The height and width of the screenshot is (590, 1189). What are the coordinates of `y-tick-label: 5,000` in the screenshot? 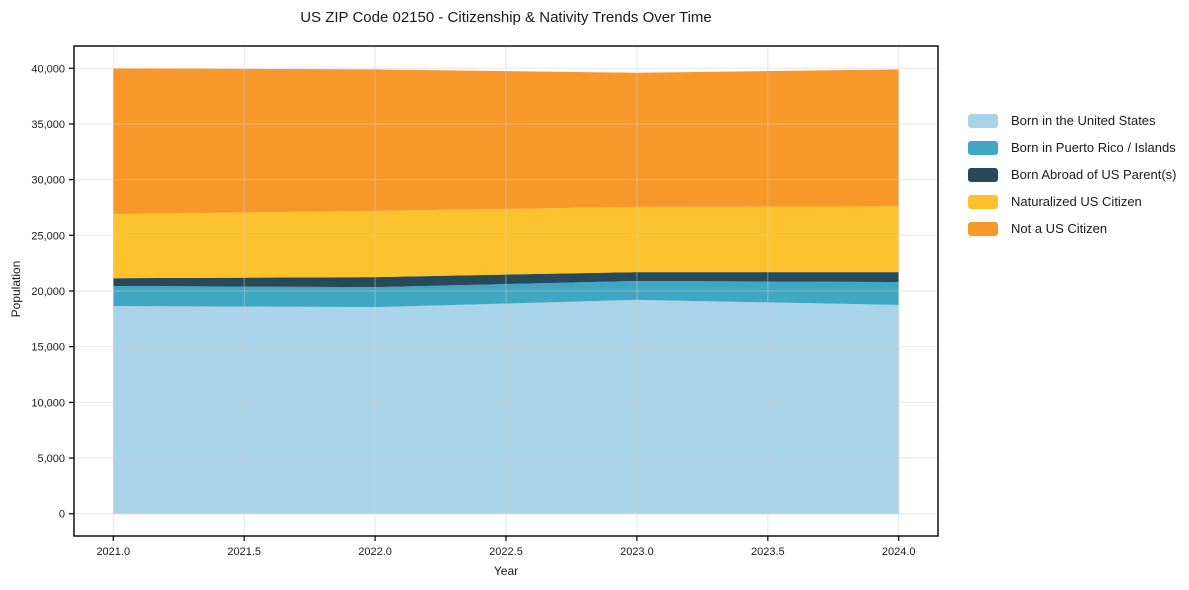 It's located at (51, 459).